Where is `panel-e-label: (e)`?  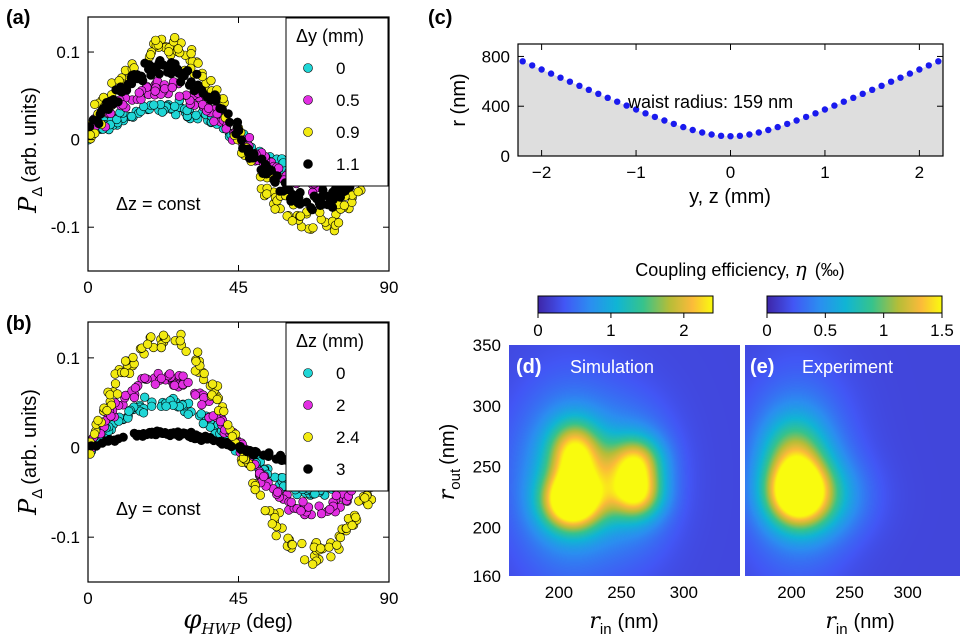 panel-e-label: (e) is located at coordinates (762, 367).